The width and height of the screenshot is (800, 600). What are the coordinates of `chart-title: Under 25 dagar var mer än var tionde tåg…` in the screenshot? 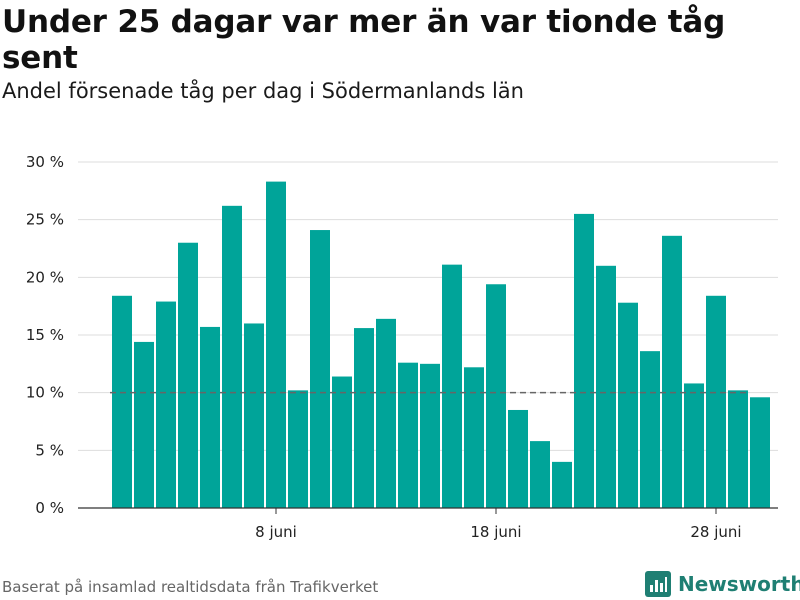 It's located at (364, 40).